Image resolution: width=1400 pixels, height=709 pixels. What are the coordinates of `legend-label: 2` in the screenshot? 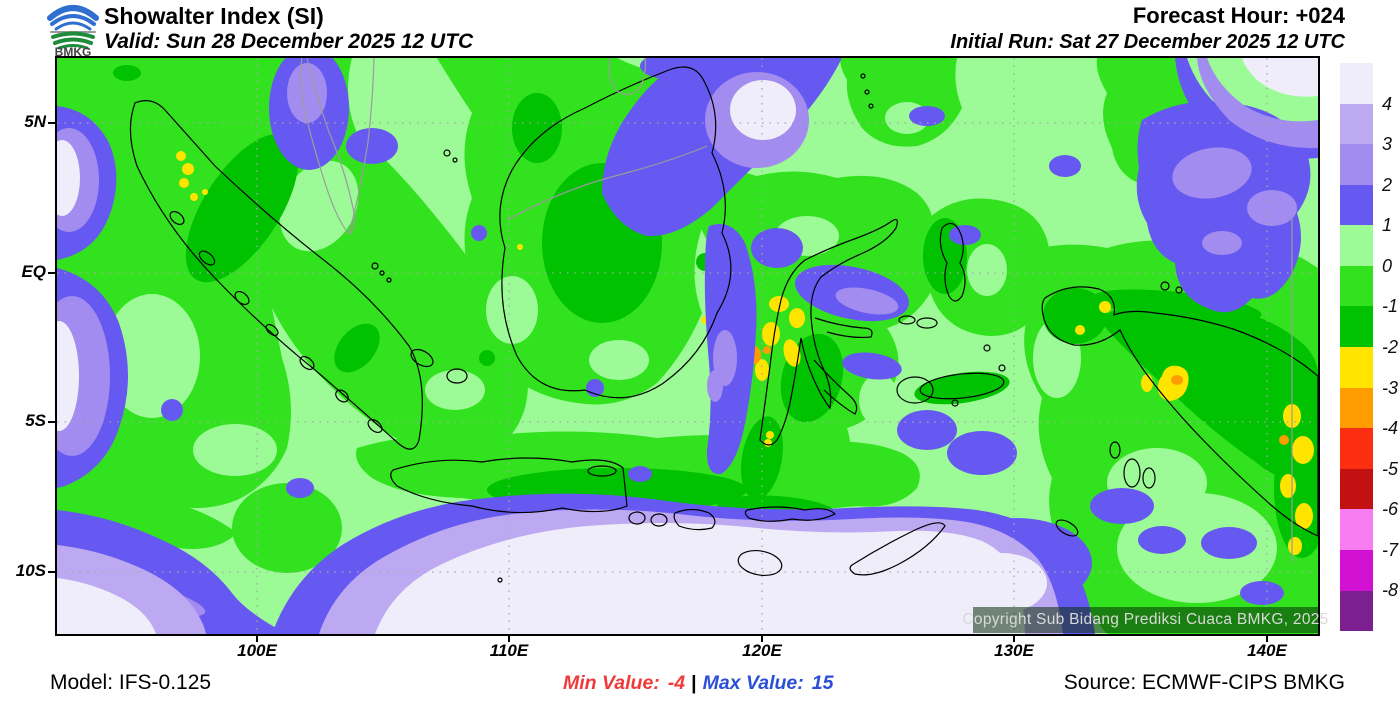 It's located at (1387, 184).